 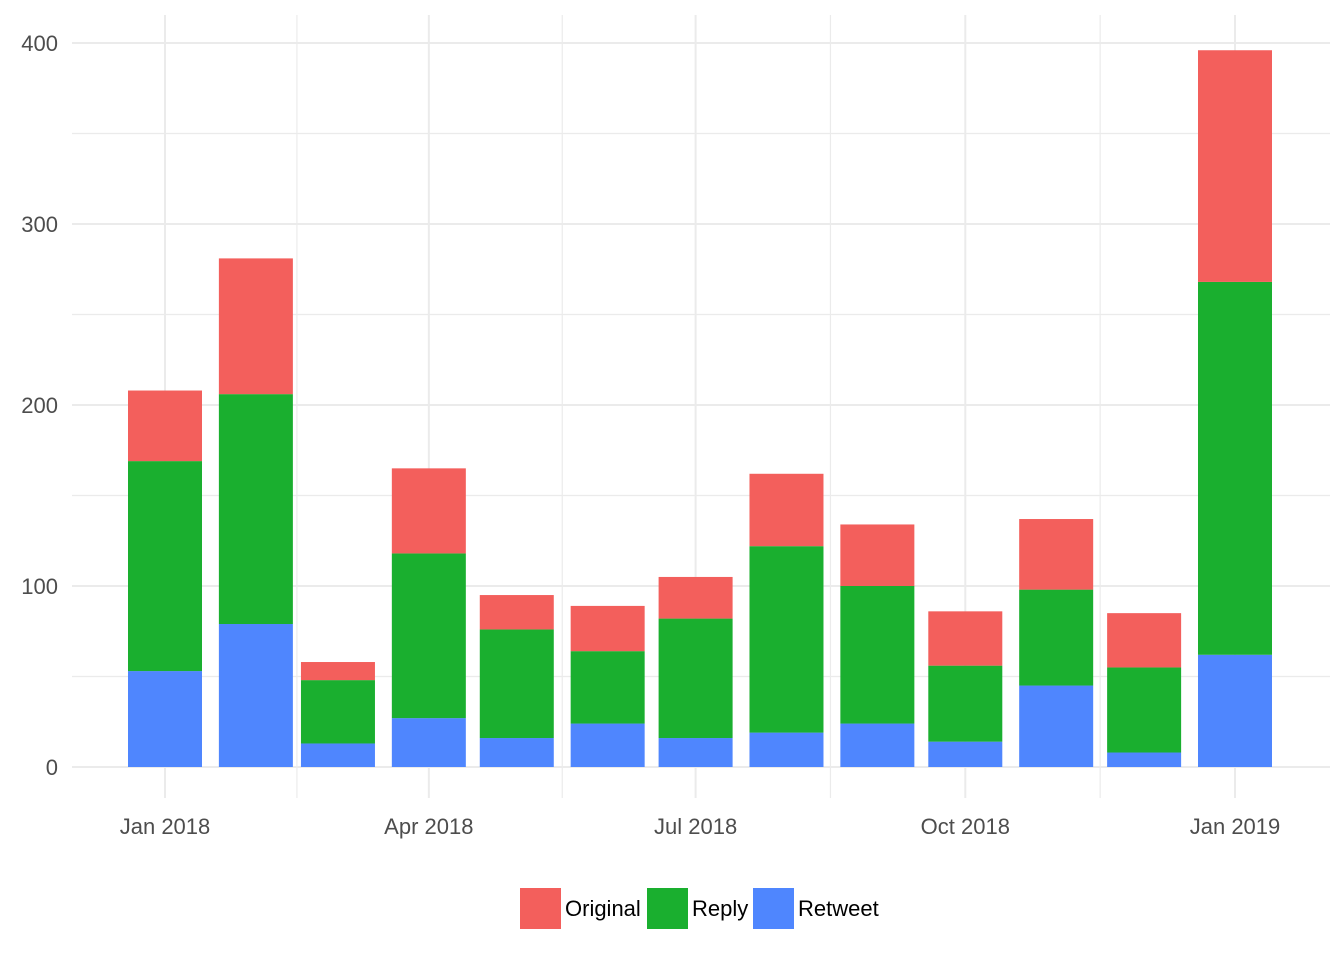 What do you see at coordinates (695, 826) in the screenshot?
I see `x-tick-label: Jul 2018` at bounding box center [695, 826].